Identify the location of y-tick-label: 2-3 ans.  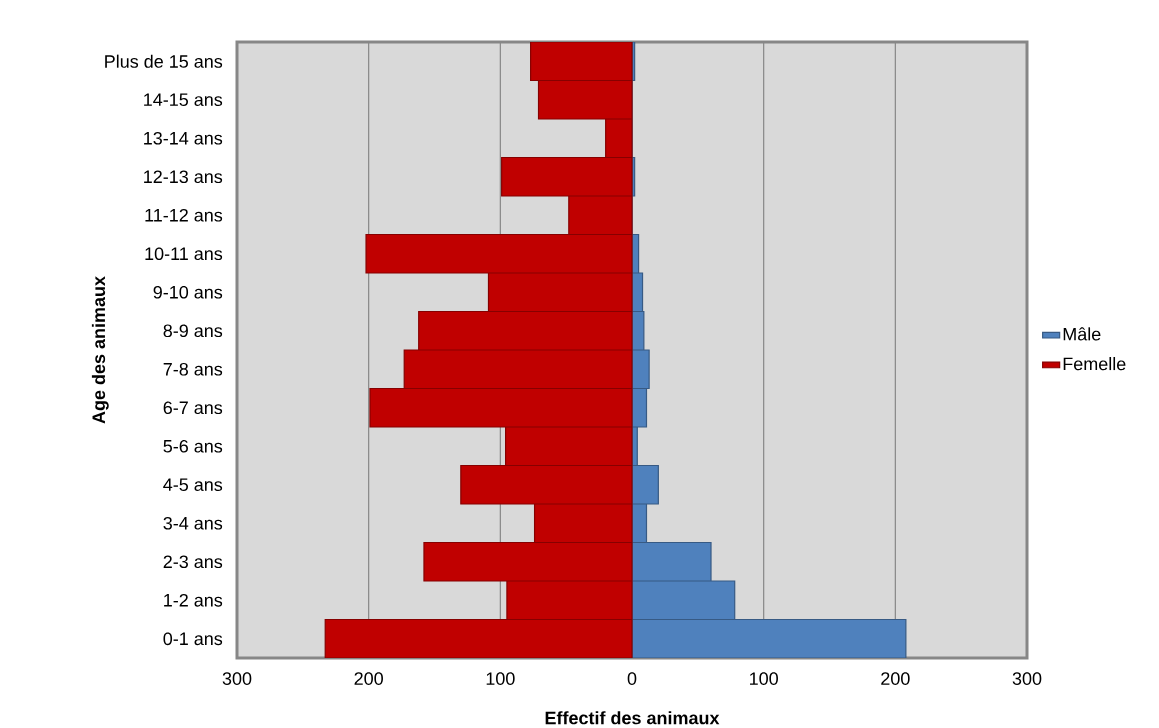
(193, 562).